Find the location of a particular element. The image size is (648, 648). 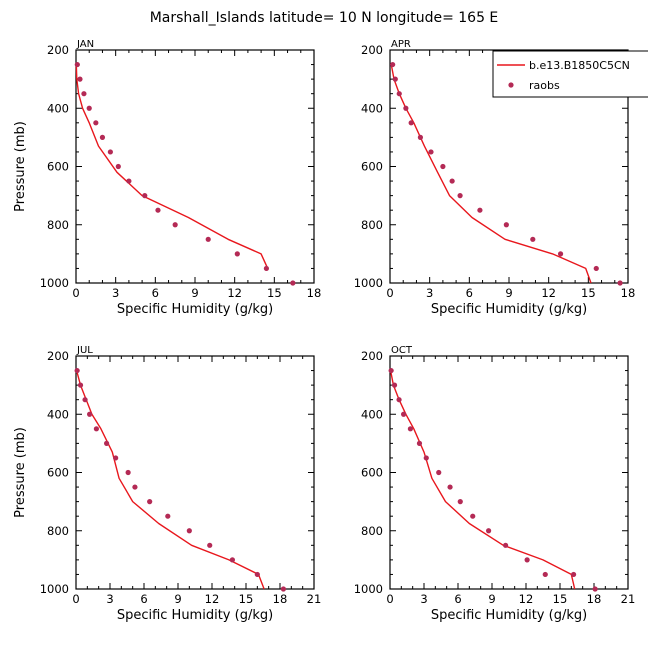

x-tick-label-jan: 0 is located at coordinates (75, 293).